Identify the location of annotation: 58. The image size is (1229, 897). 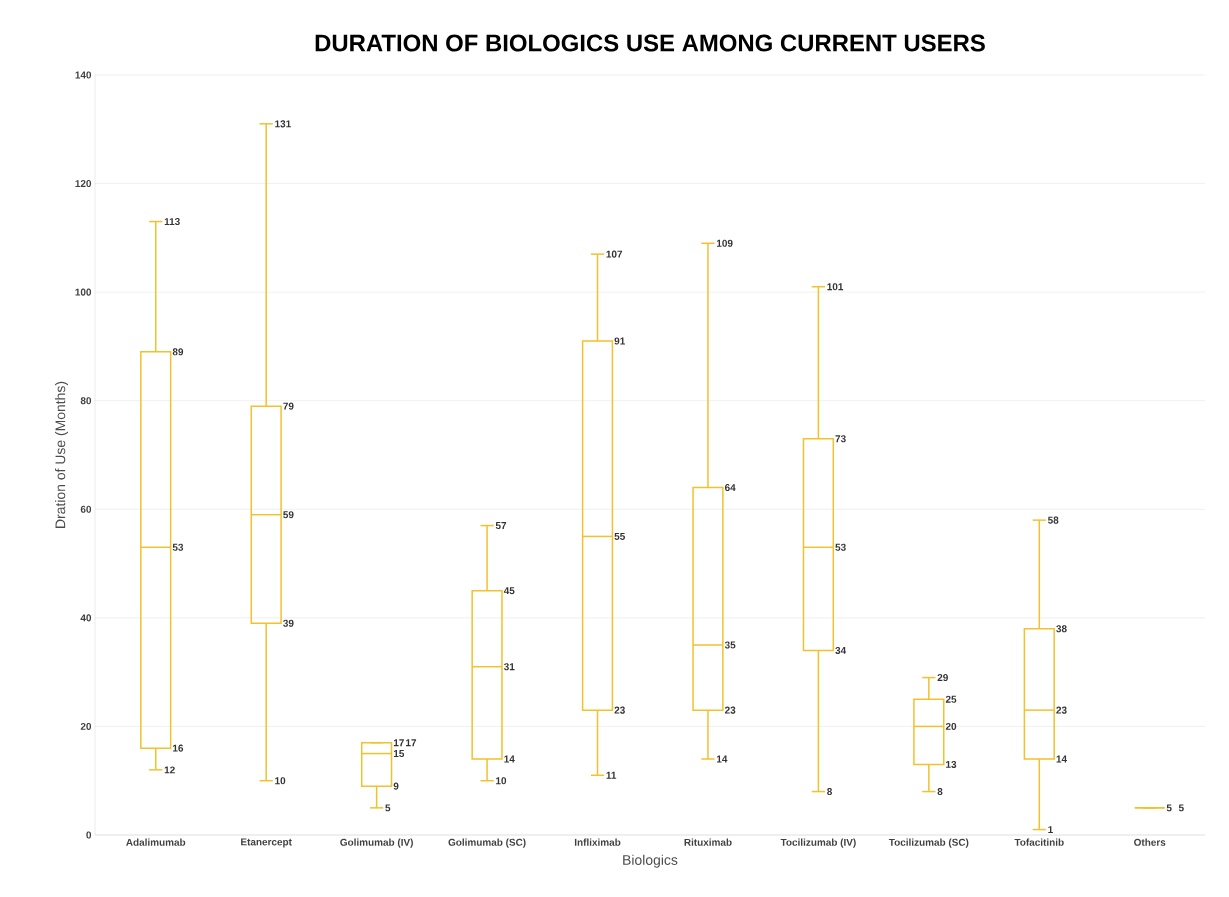
(1053, 520).